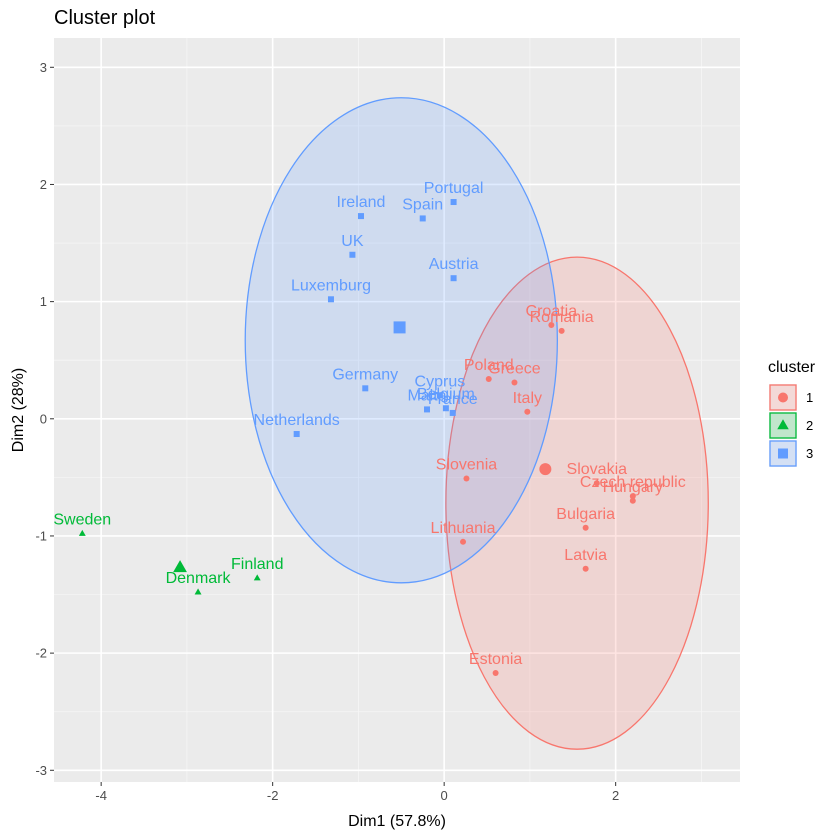 The image size is (840, 840). I want to click on x-tick-label: 0, so click(444, 795).